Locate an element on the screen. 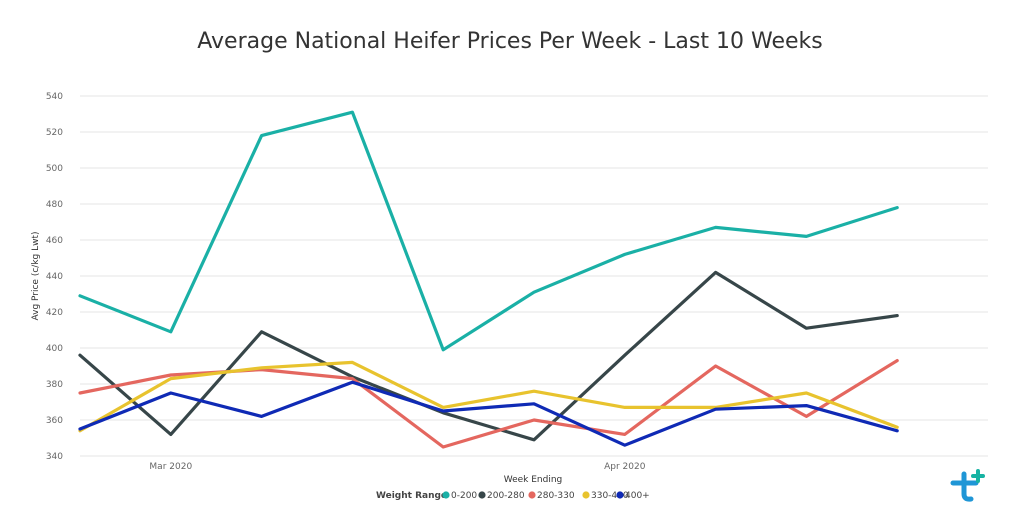  legend-item-280-330: 280-330 is located at coordinates (551, 496).